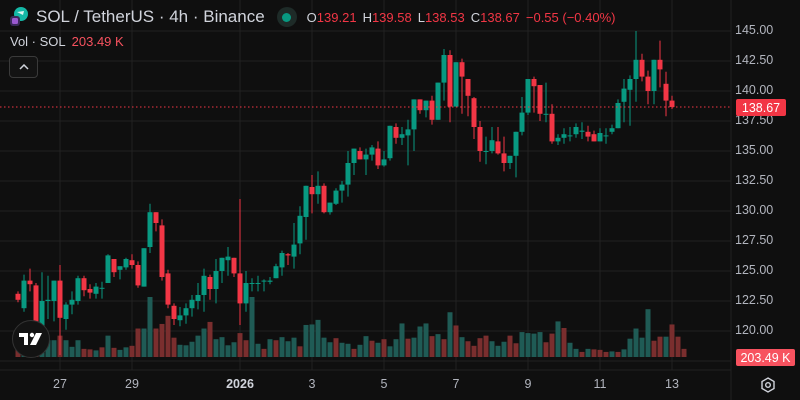 This screenshot has height=400, width=800. Describe the element at coordinates (444, 17) in the screenshot. I see `low-value: 138.53` at that location.